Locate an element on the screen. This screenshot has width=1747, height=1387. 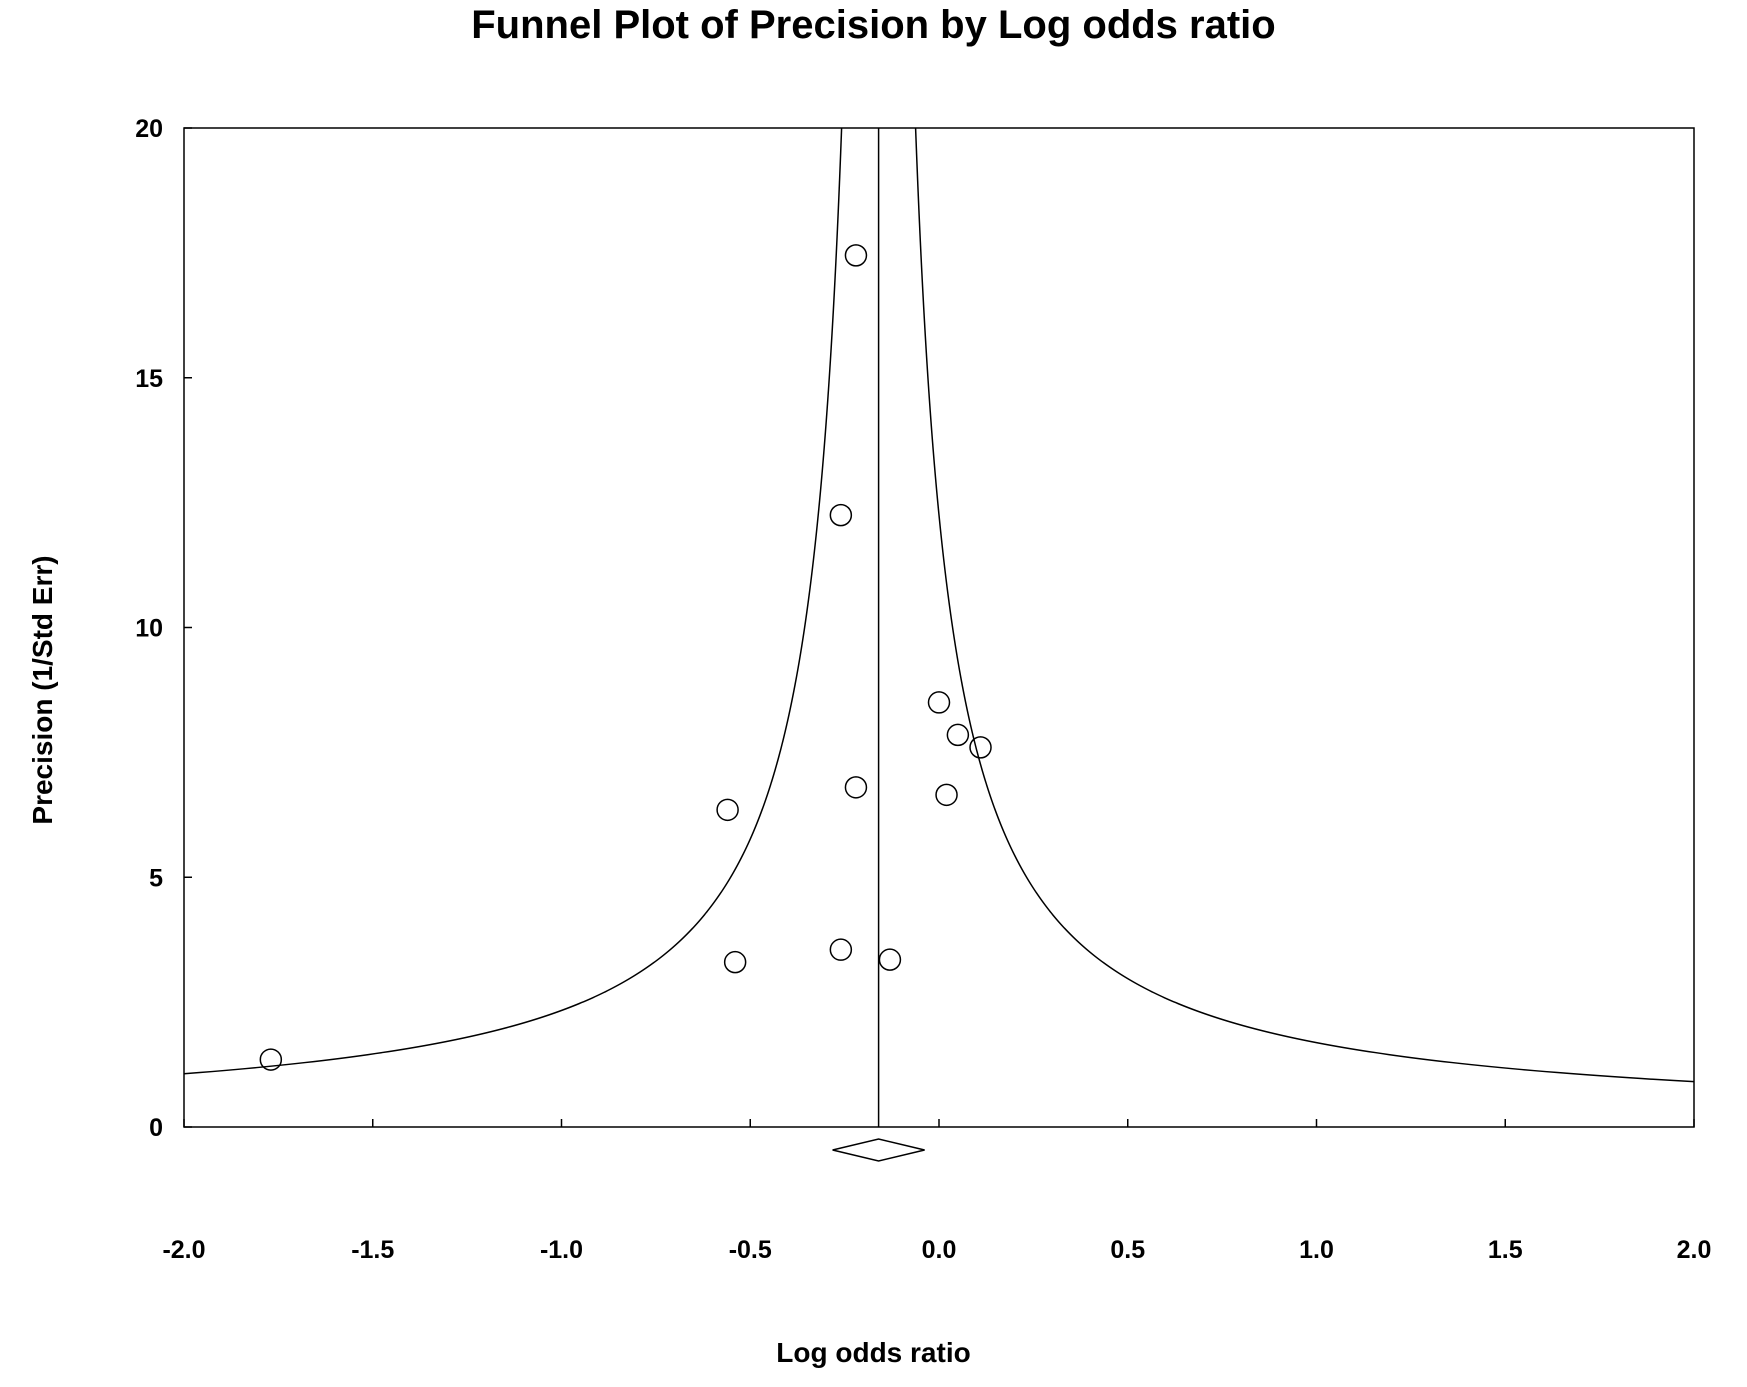
x-tick-label: 1.5 is located at coordinates (1505, 1250).